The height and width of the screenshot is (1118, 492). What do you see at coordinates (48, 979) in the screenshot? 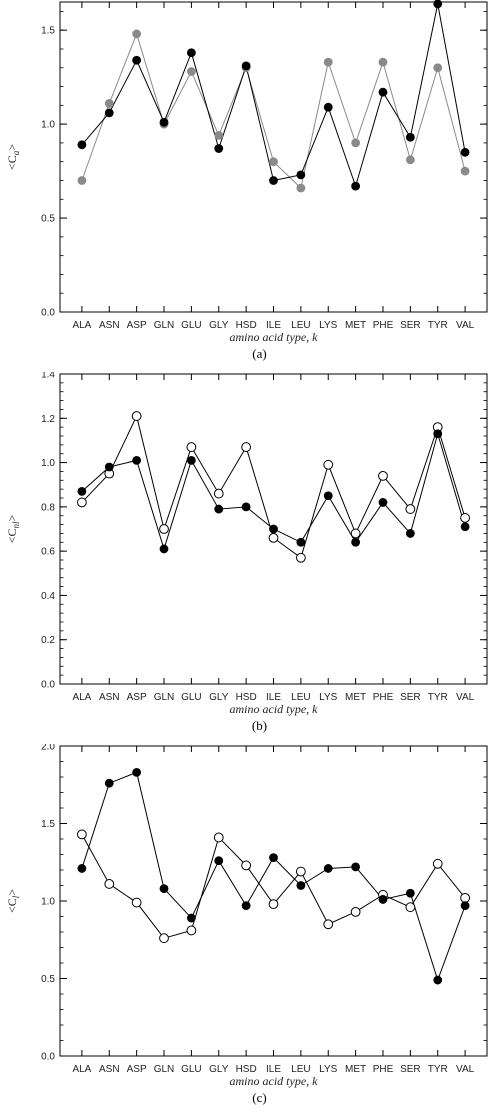
I see `y-tick-label: 0.5` at bounding box center [48, 979].